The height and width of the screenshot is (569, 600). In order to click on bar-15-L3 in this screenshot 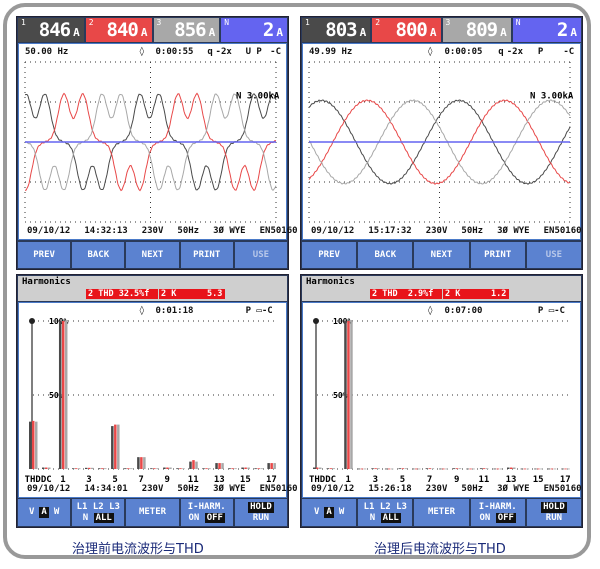, I will do `click(541, 469)`.